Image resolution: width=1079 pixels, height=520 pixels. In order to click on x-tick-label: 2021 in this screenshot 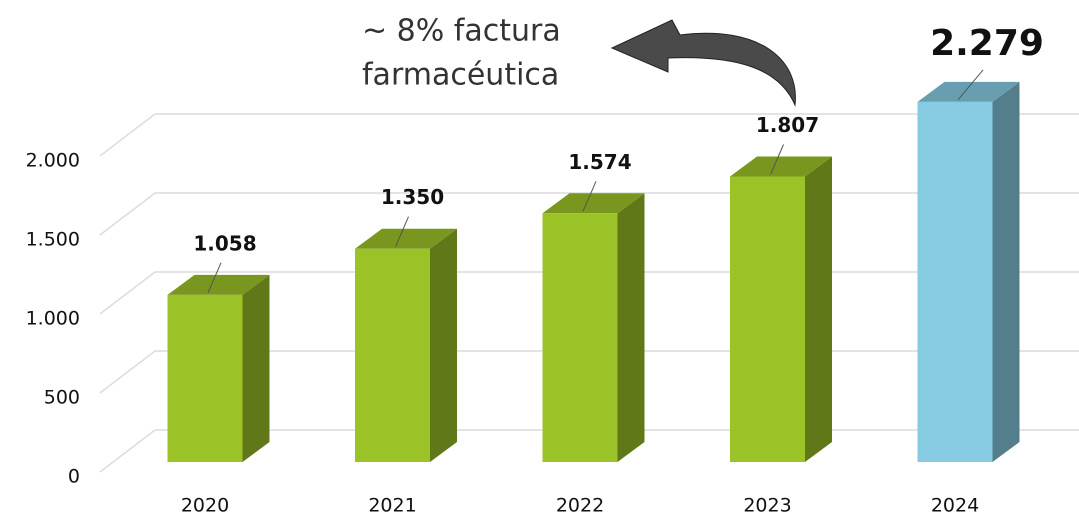, I will do `click(392, 506)`.